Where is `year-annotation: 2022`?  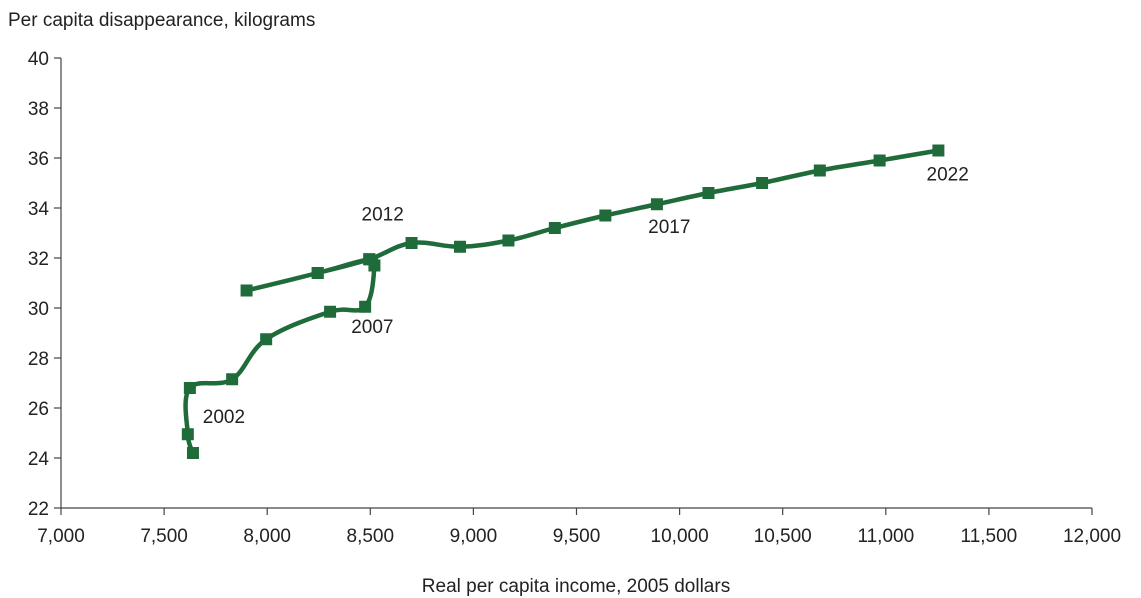 year-annotation: 2022 is located at coordinates (948, 175).